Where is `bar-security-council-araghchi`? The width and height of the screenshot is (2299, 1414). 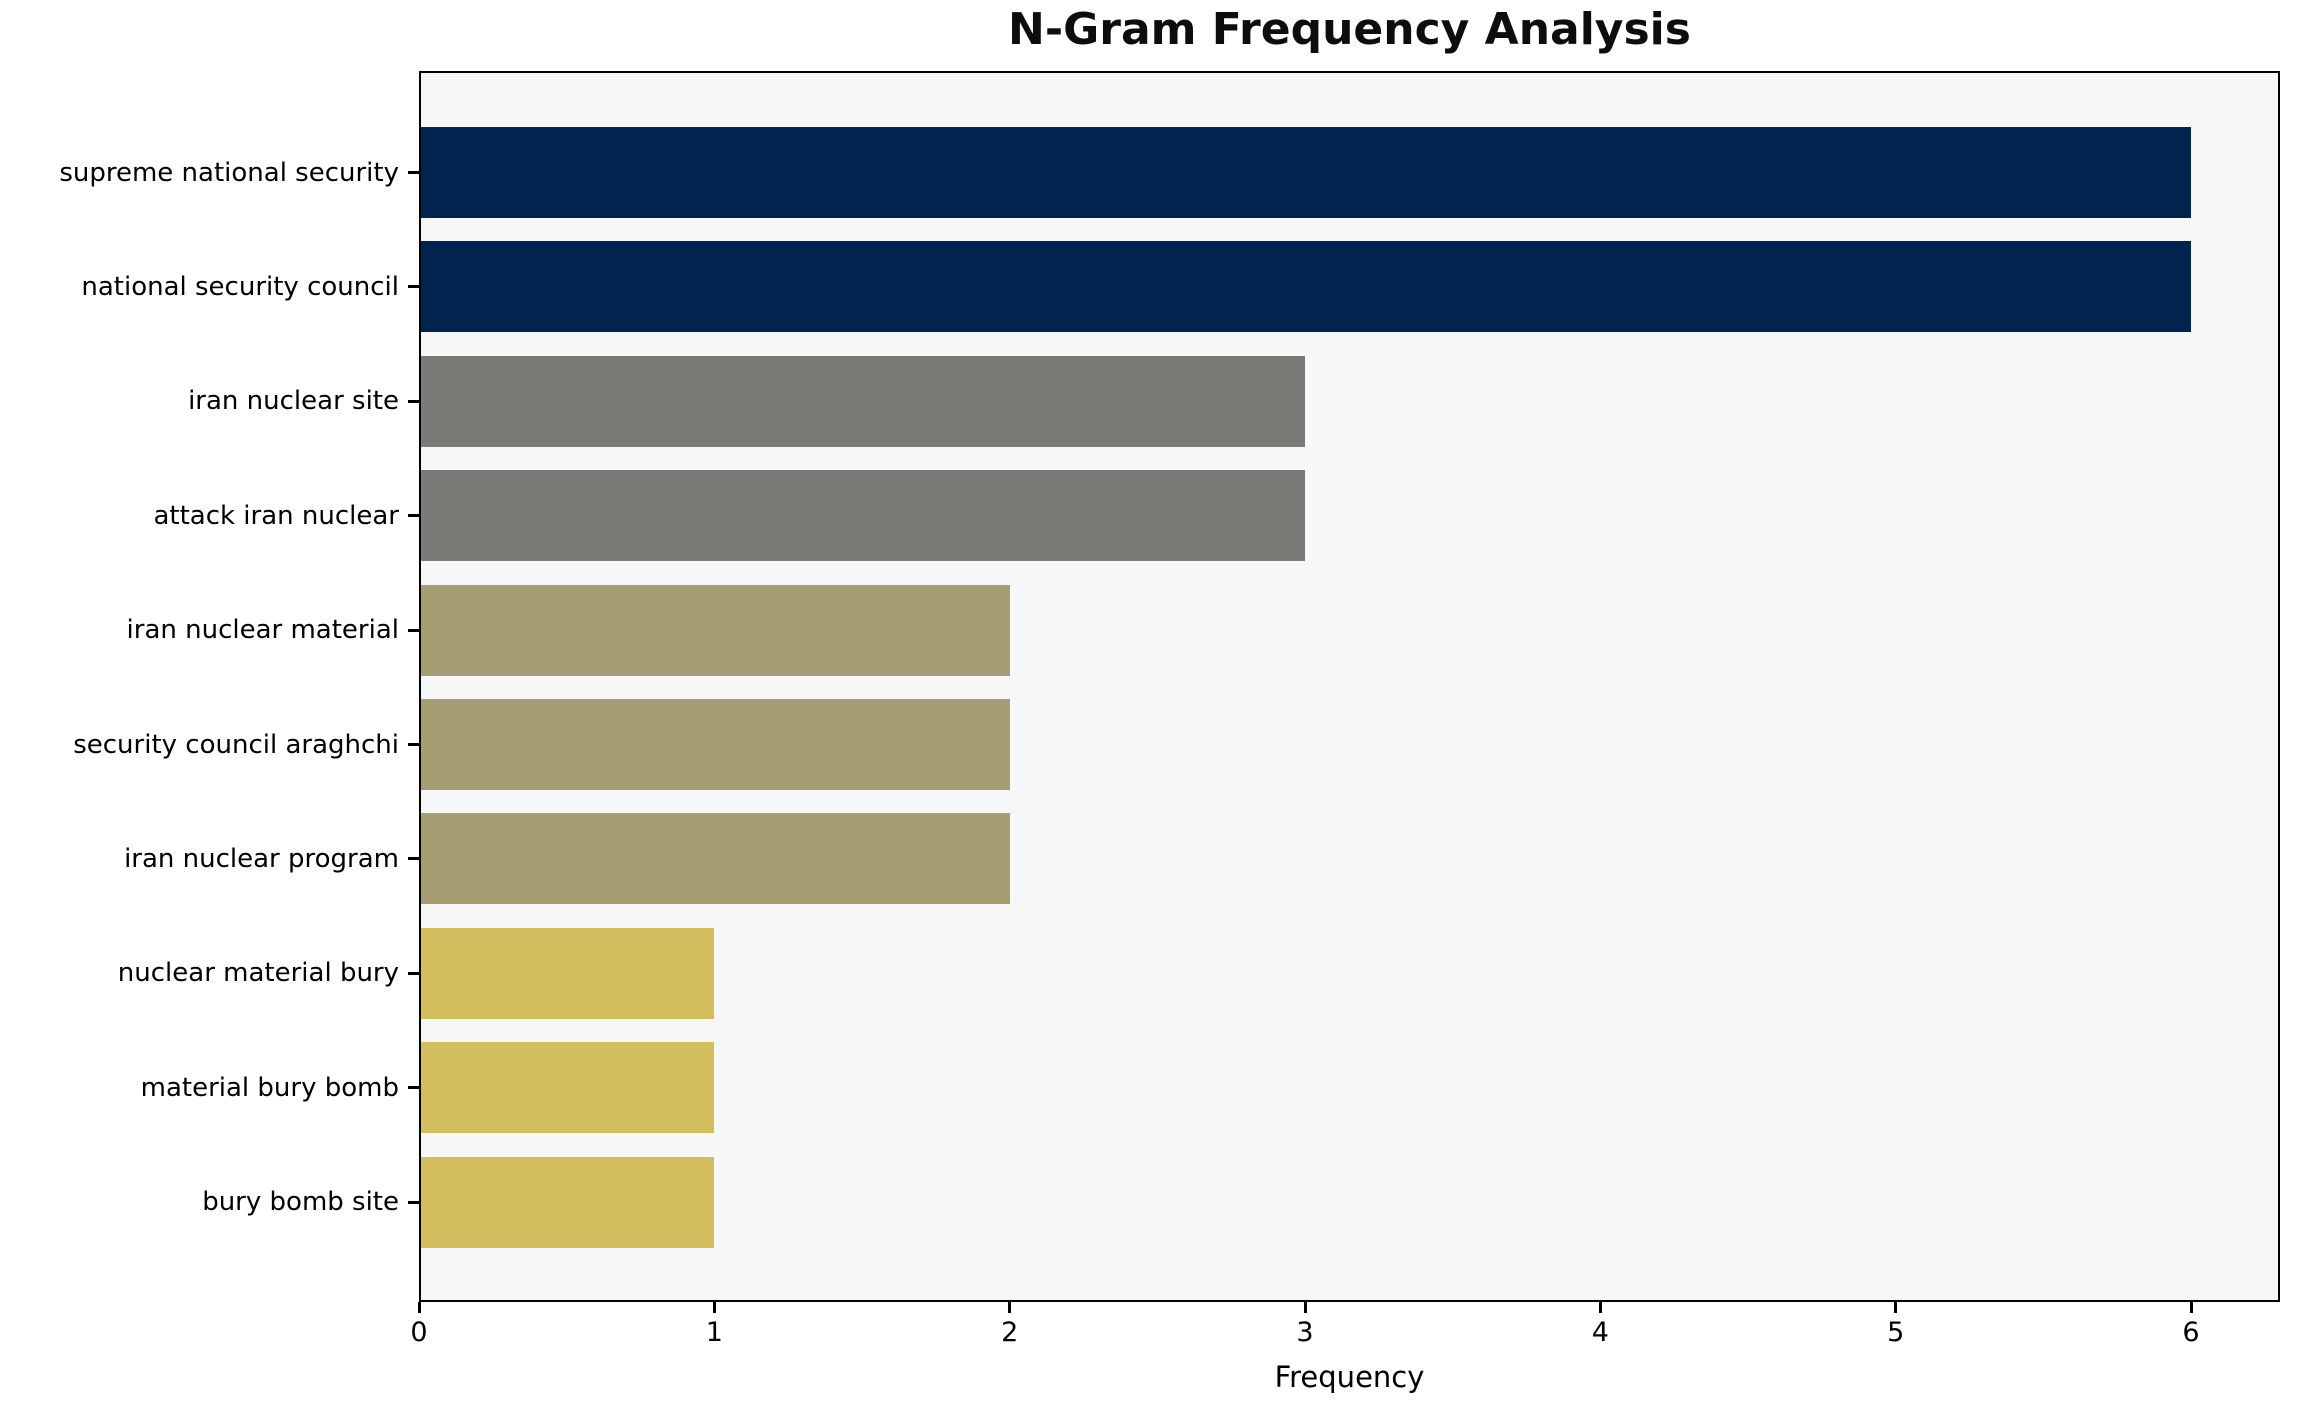
bar-security-council-araghchi is located at coordinates (714, 744).